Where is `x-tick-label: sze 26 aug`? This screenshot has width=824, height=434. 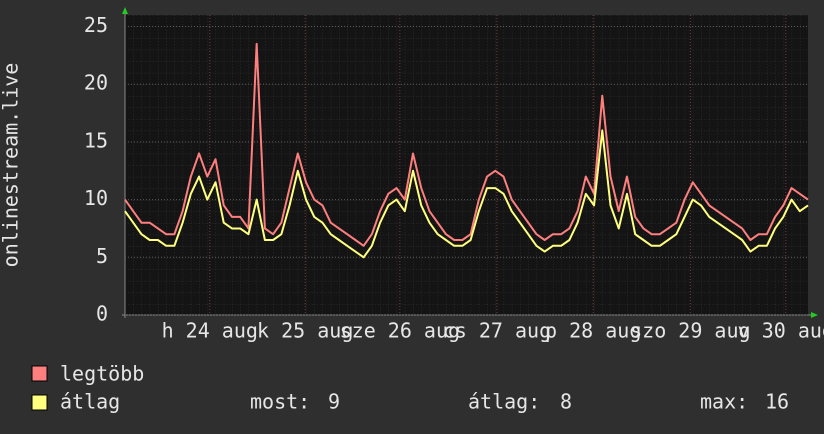
x-tick-label: sze 26 aug is located at coordinates (400, 331).